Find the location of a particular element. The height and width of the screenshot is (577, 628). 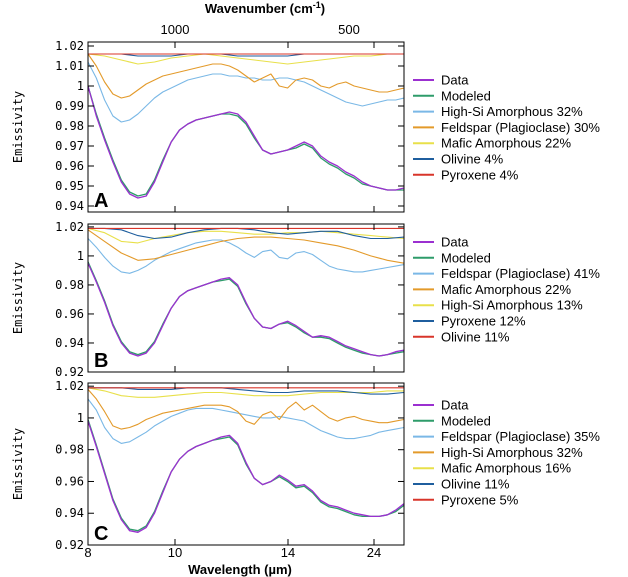

y-tick-label: 1.01 is located at coordinates (69, 66).